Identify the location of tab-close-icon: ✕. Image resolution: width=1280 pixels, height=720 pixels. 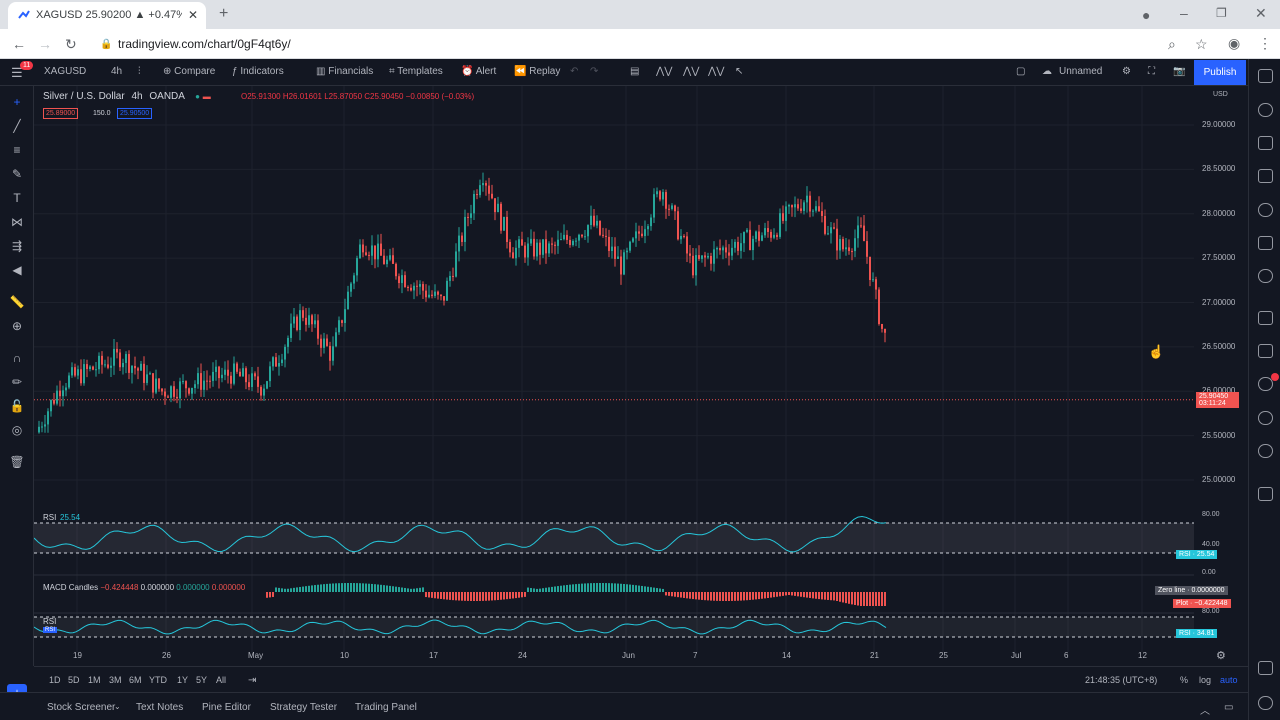
(193, 15).